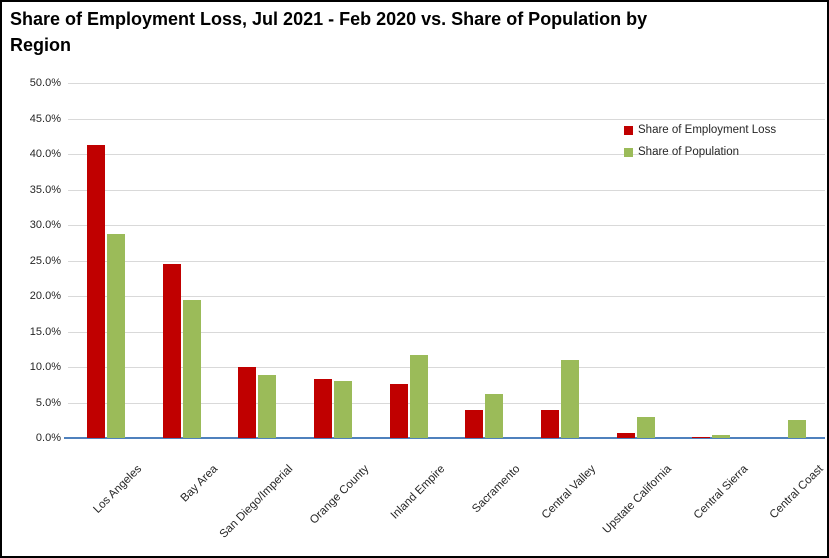 The image size is (829, 558). What do you see at coordinates (628, 152) in the screenshot?
I see `legend-swatch-green-icon` at bounding box center [628, 152].